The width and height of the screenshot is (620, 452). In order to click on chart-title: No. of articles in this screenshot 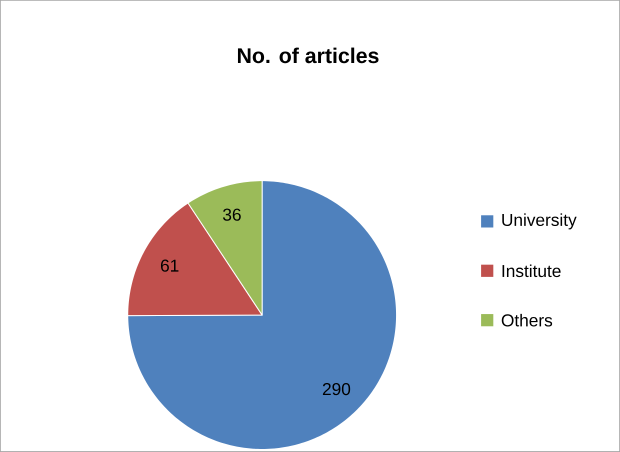, I will do `click(308, 56)`.